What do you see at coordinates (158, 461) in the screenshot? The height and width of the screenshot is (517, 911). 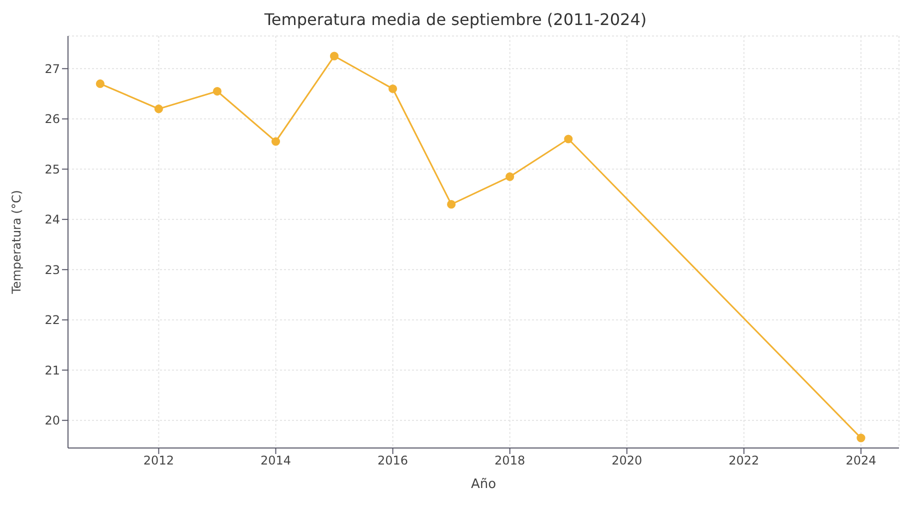 I see `x-tick-label: 2012` at bounding box center [158, 461].